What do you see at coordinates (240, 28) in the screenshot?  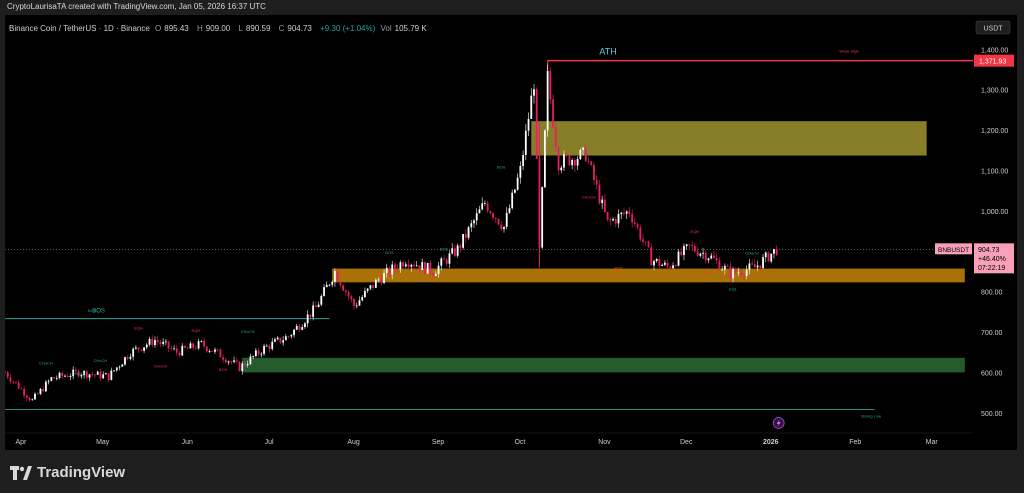 I see `low-label: L` at bounding box center [240, 28].